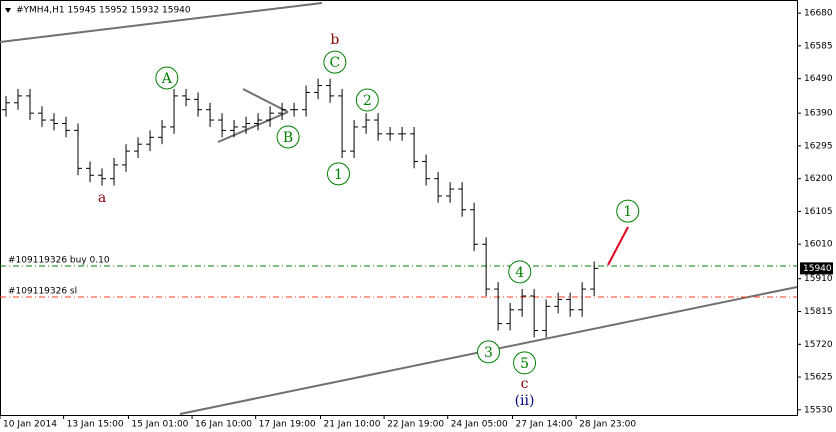 The width and height of the screenshot is (836, 432). I want to click on wave-label: C, so click(335, 63).